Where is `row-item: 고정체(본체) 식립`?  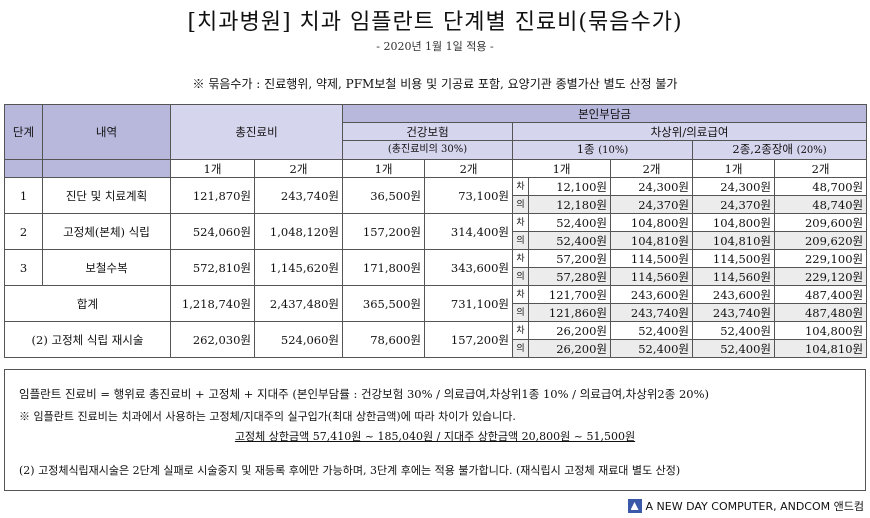 row-item: 고정체(본체) 식립 is located at coordinates (106, 231).